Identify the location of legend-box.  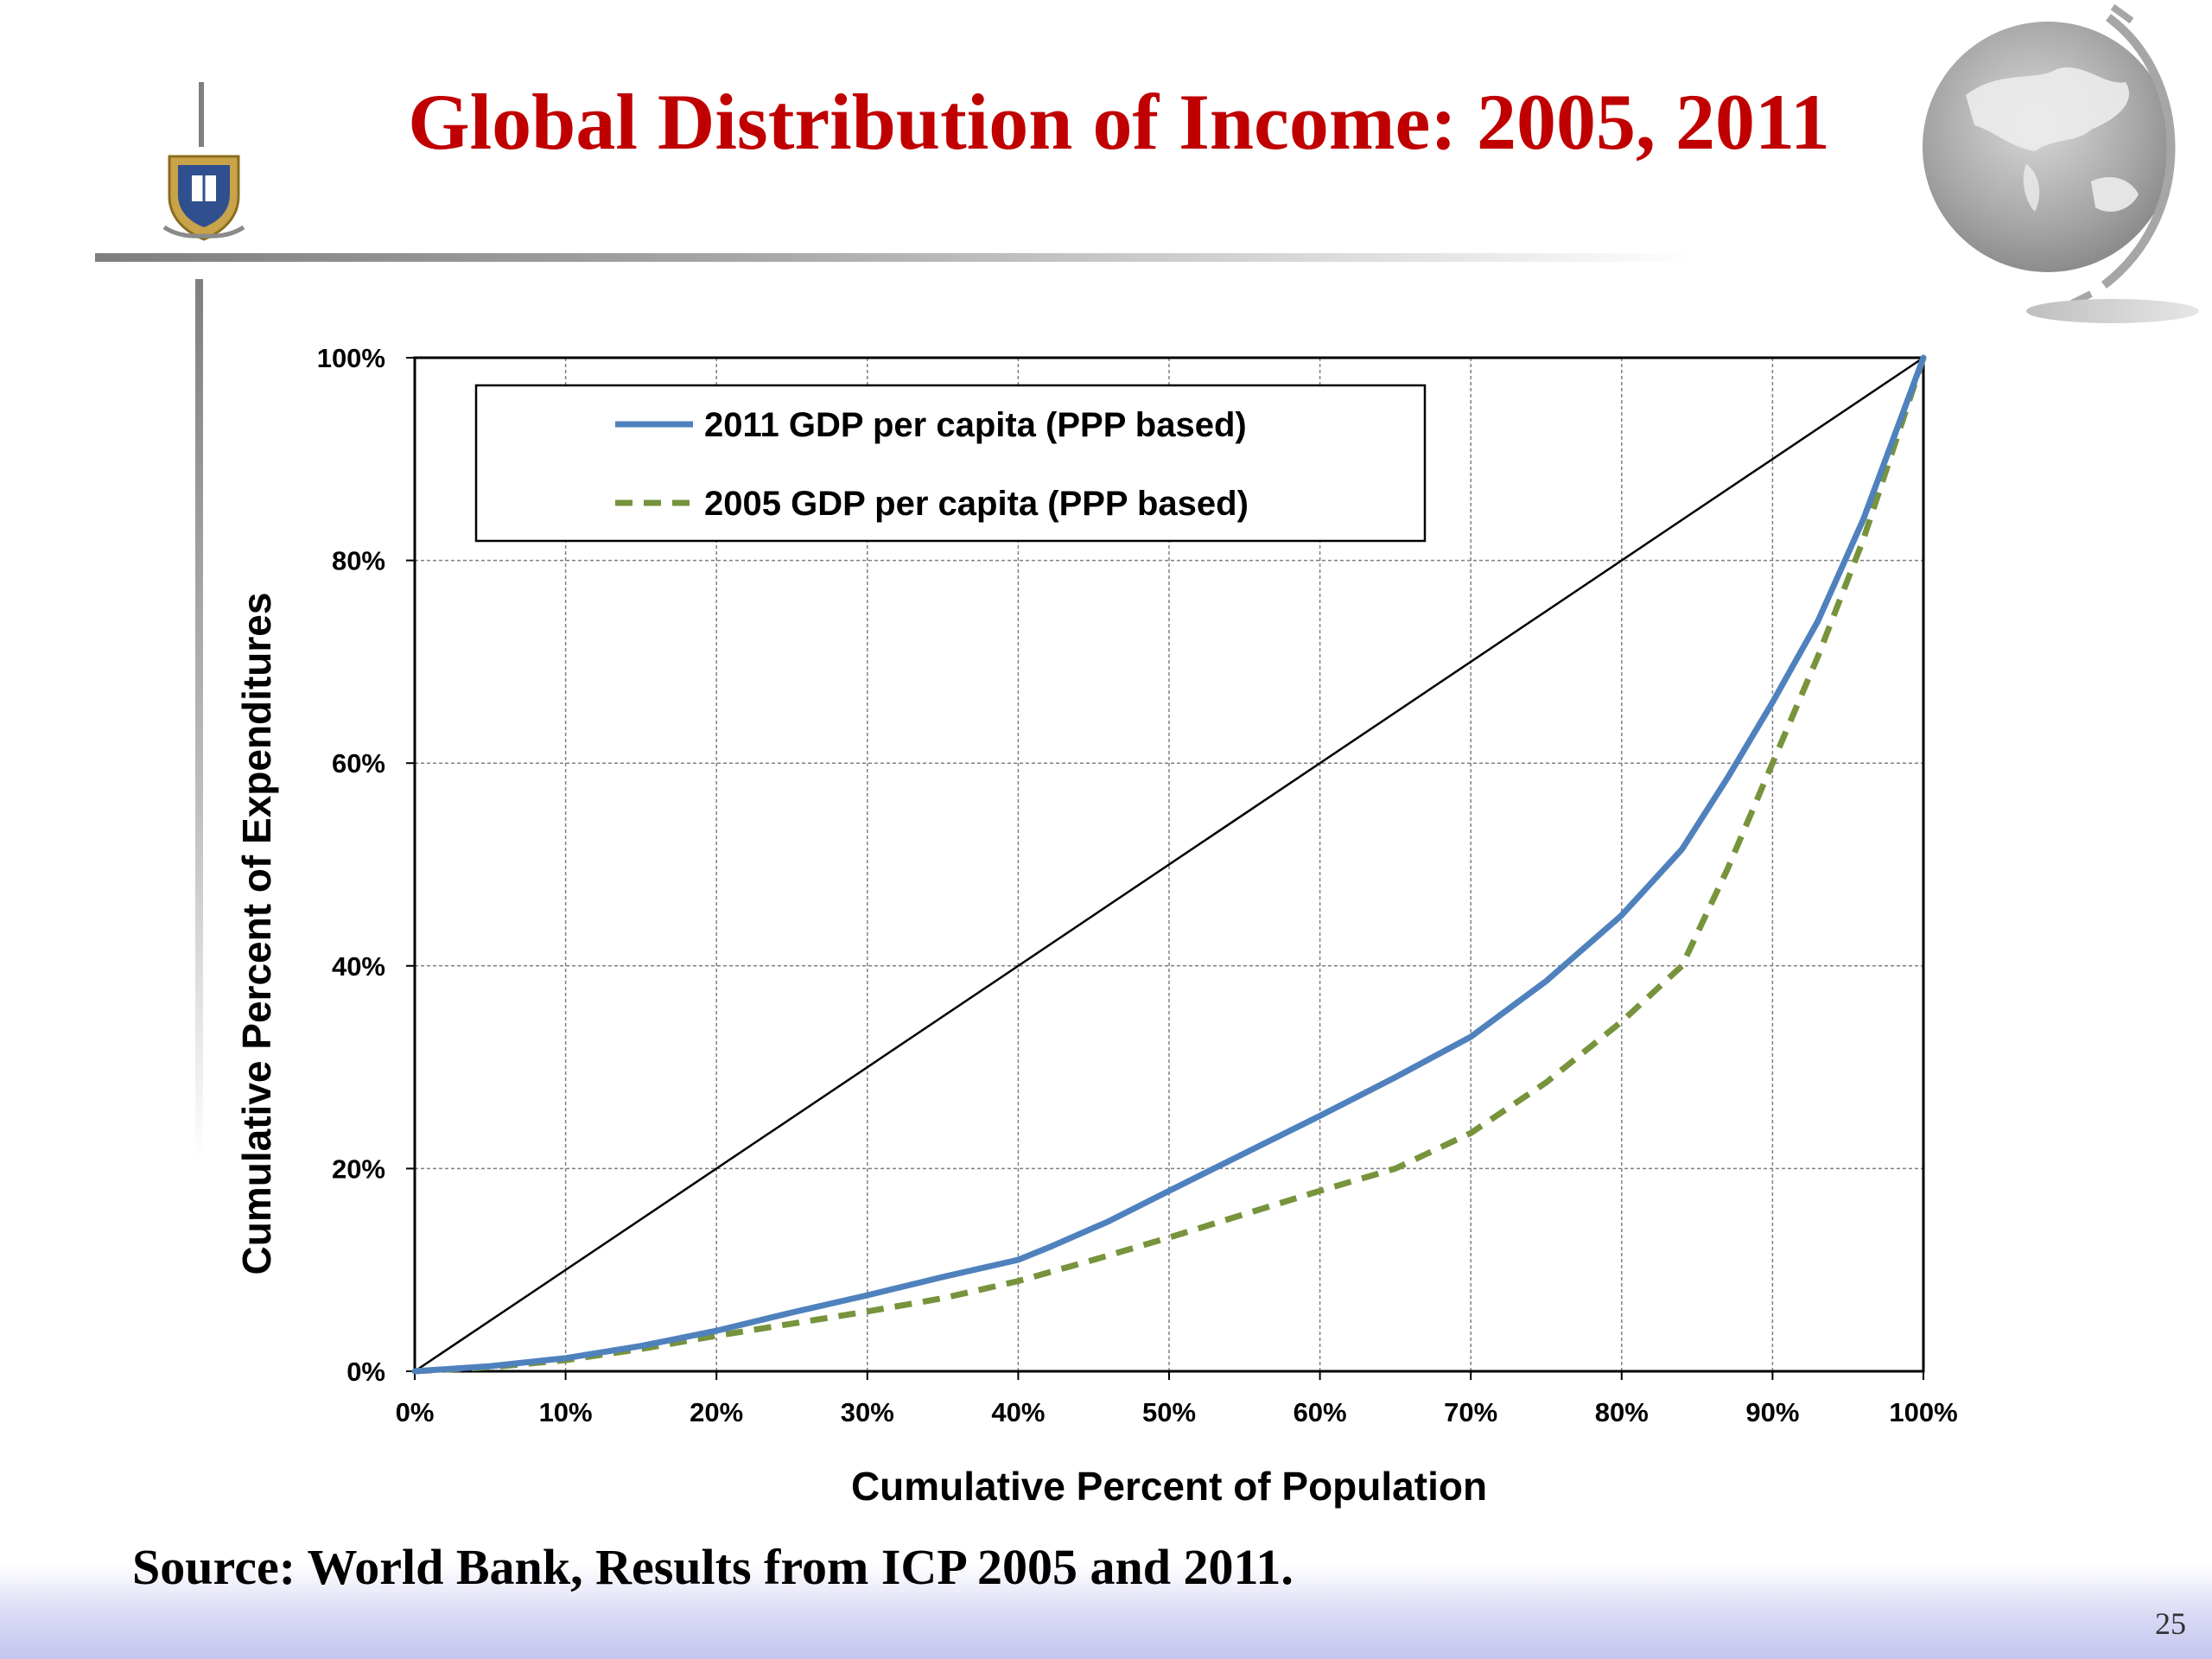
(950, 463).